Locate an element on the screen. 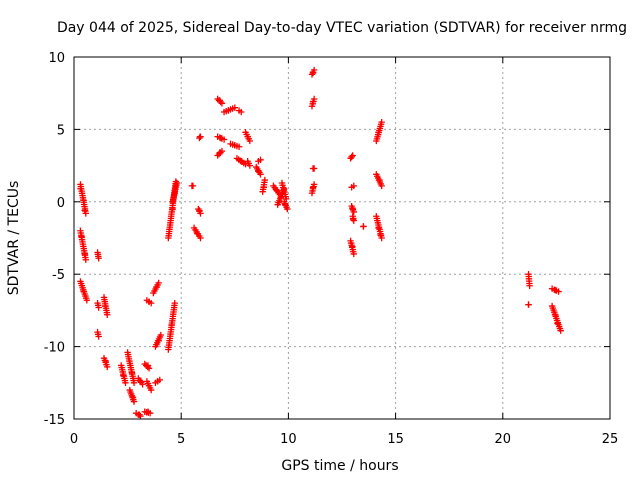 Image resolution: width=640 pixels, height=480 pixels. y-tick-label: -15 is located at coordinates (54, 420).